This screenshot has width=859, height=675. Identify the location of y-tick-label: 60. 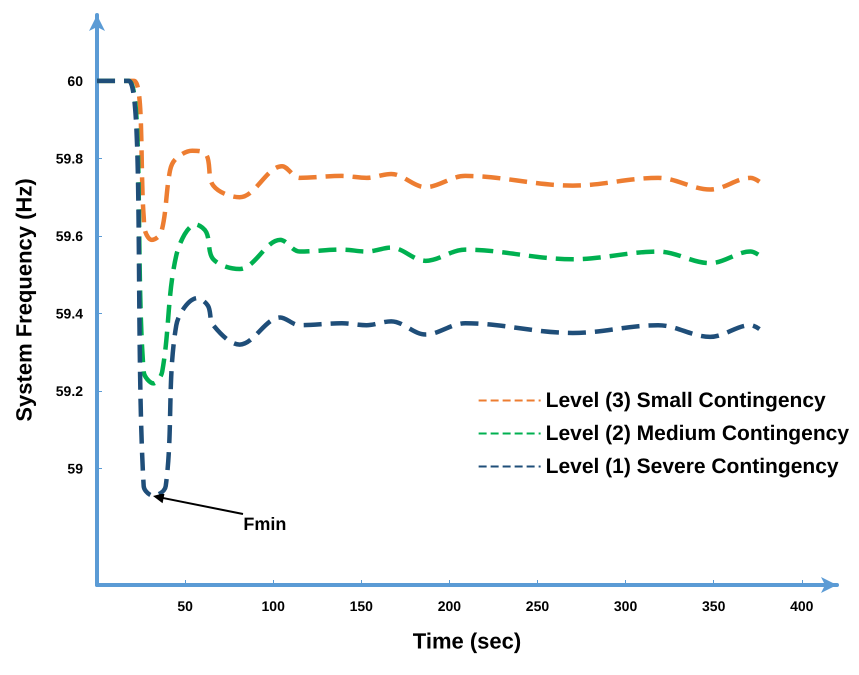
(75, 80).